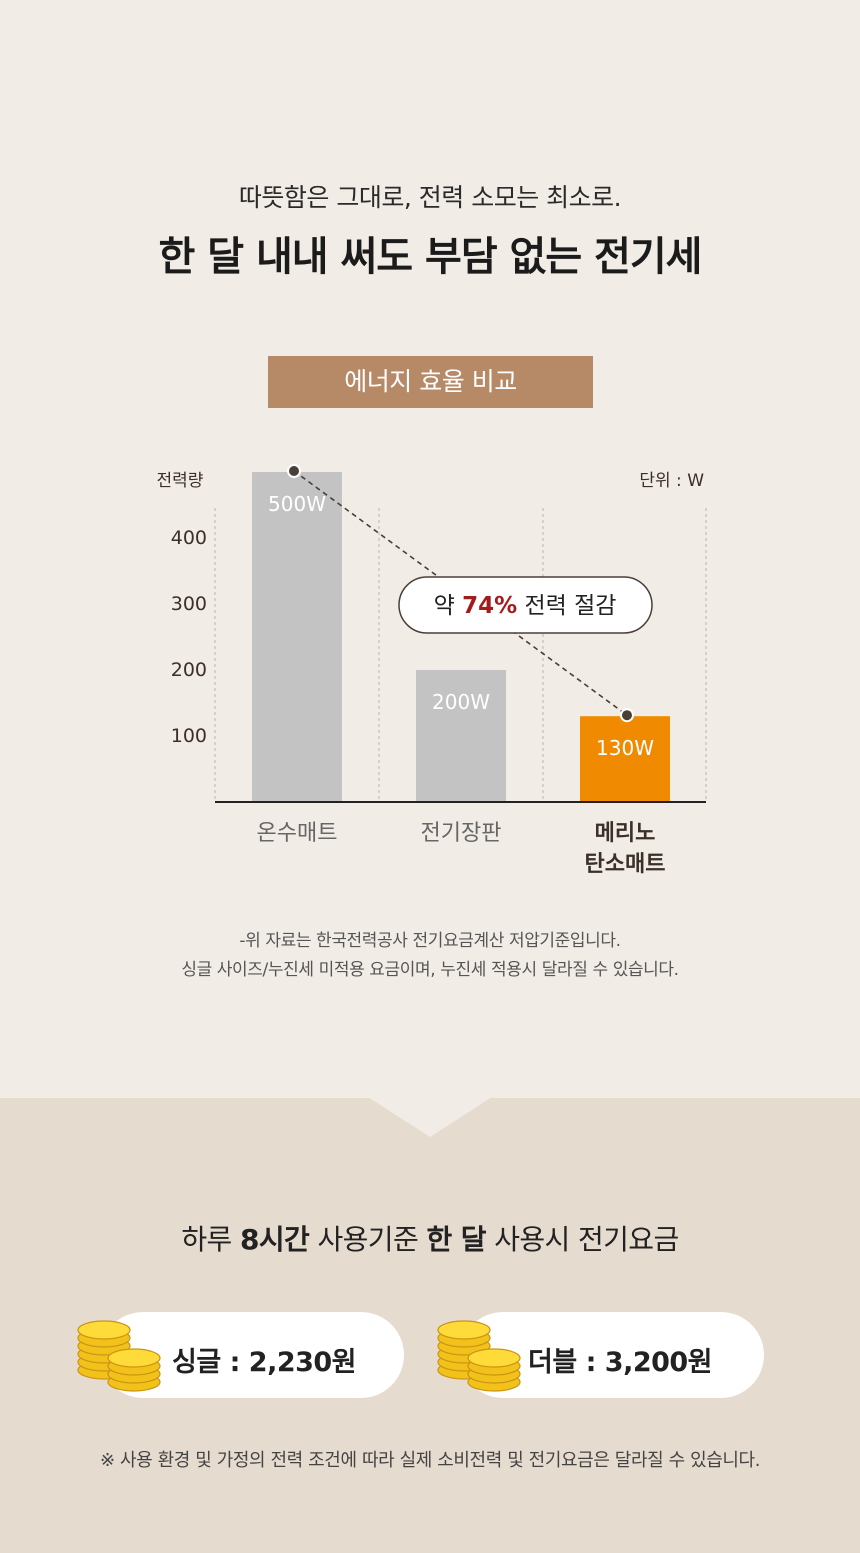 This screenshot has width=860, height=1553. What do you see at coordinates (461, 702) in the screenshot?
I see `bar-data-label: 200W` at bounding box center [461, 702].